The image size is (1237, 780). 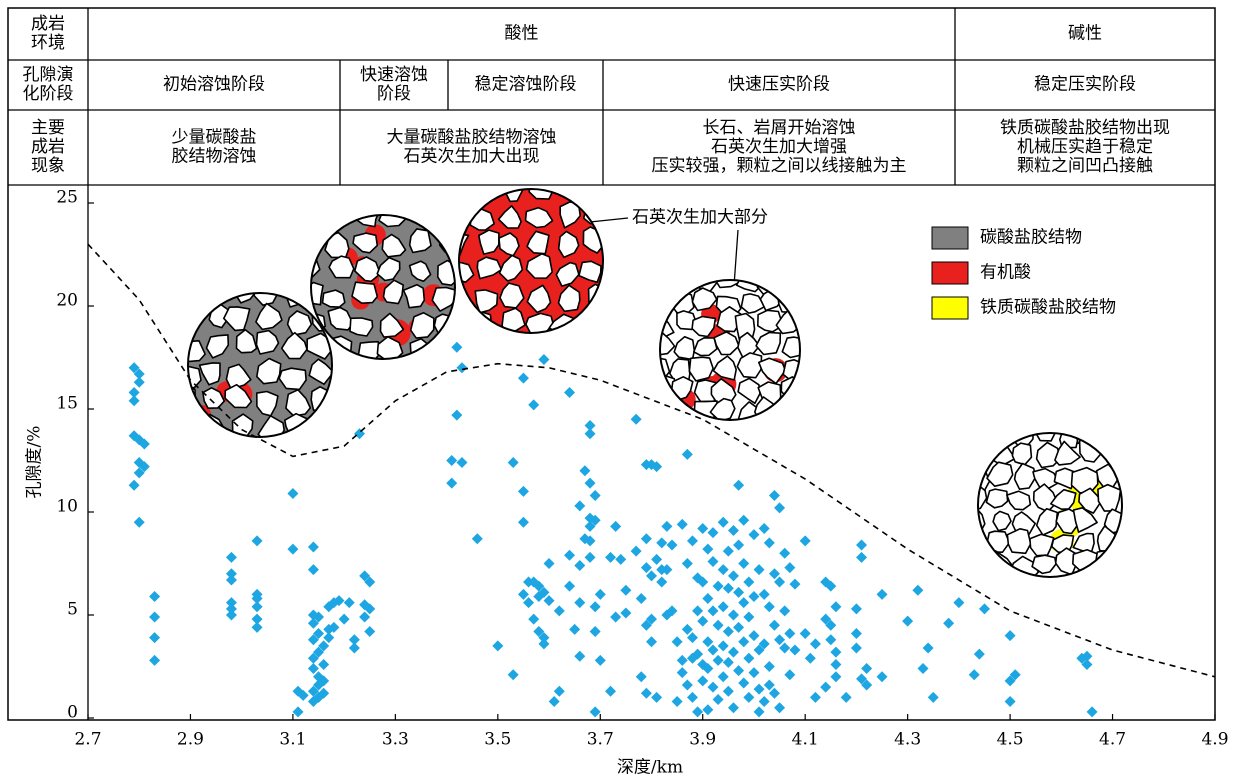 What do you see at coordinates (48, 24) in the screenshot?
I see `table-cell-text: 成岩` at bounding box center [48, 24].